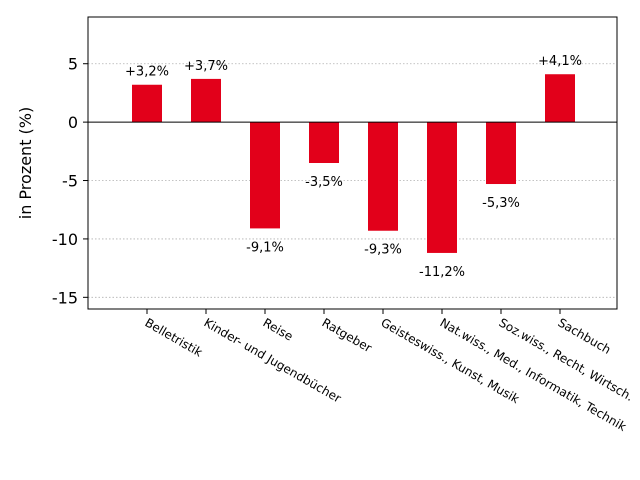 The image size is (640, 480). I want to click on data-label: -5,3%, so click(501, 203).